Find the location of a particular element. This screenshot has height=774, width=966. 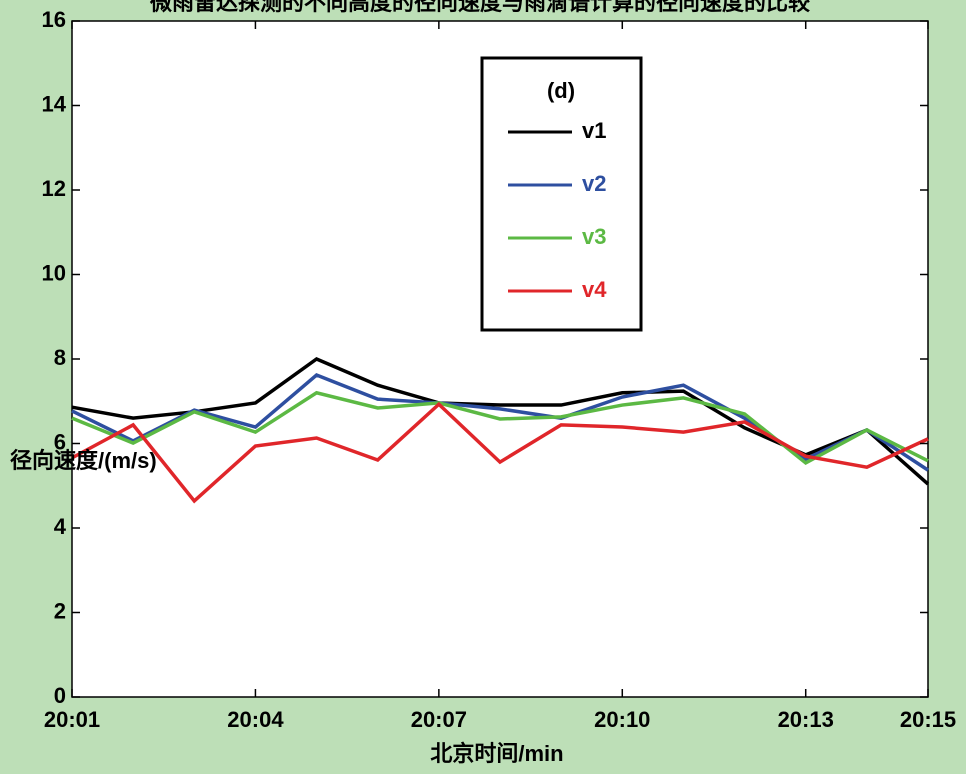

legend-title: (d) is located at coordinates (561, 90).